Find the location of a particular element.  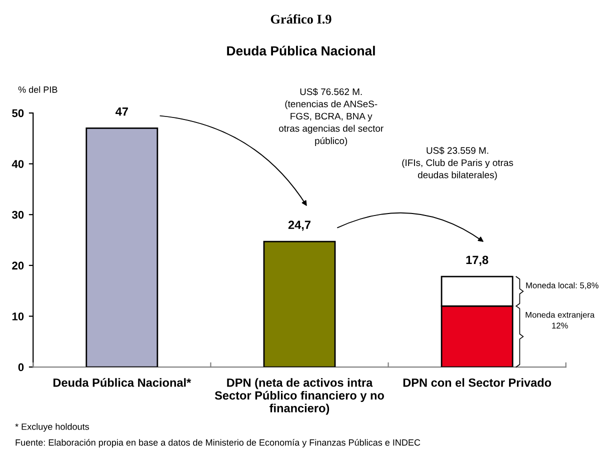

x-tick-label: DPN con el Sector Privado is located at coordinates (477, 382).